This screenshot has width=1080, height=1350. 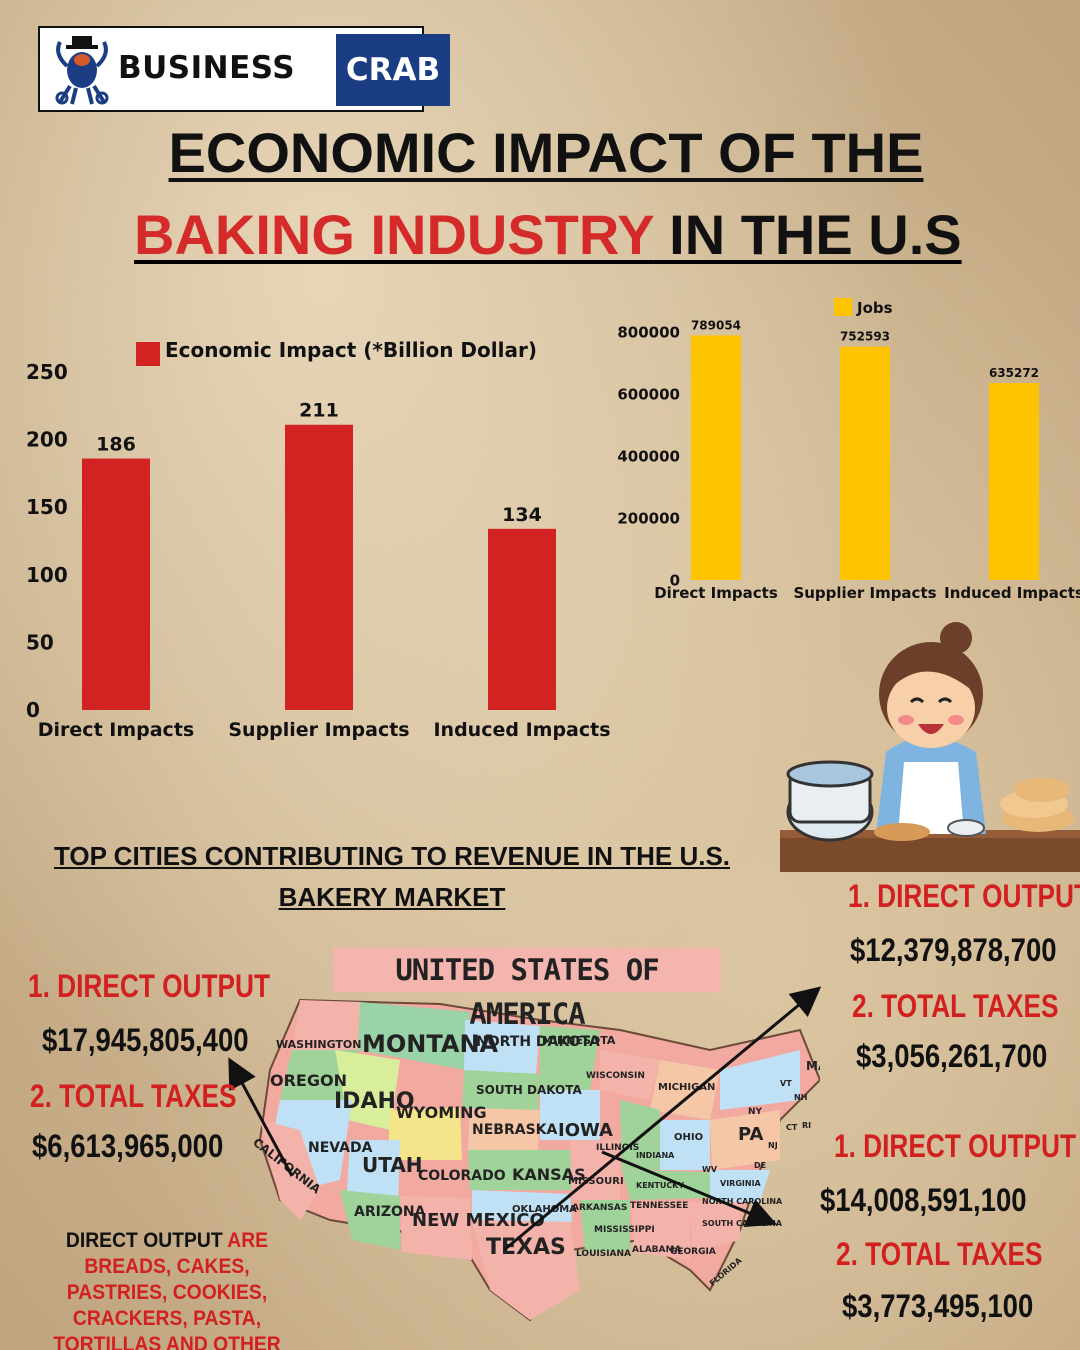 I want to click on map-label-oregon: OREGON, so click(x=308, y=1080).